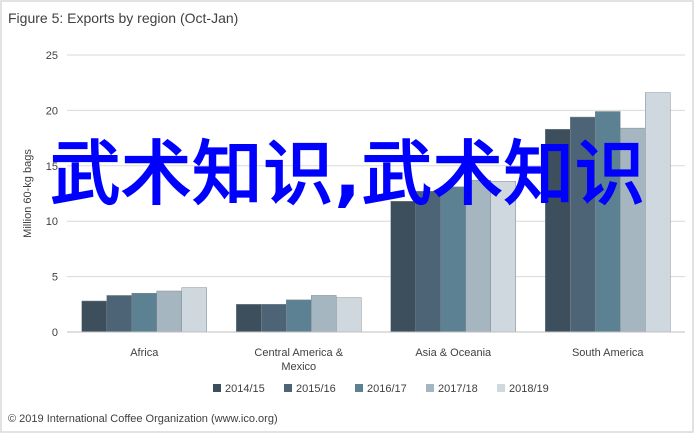 The image size is (695, 434). Describe the element at coordinates (52, 167) in the screenshot. I see `y-tick-label: 15` at that location.